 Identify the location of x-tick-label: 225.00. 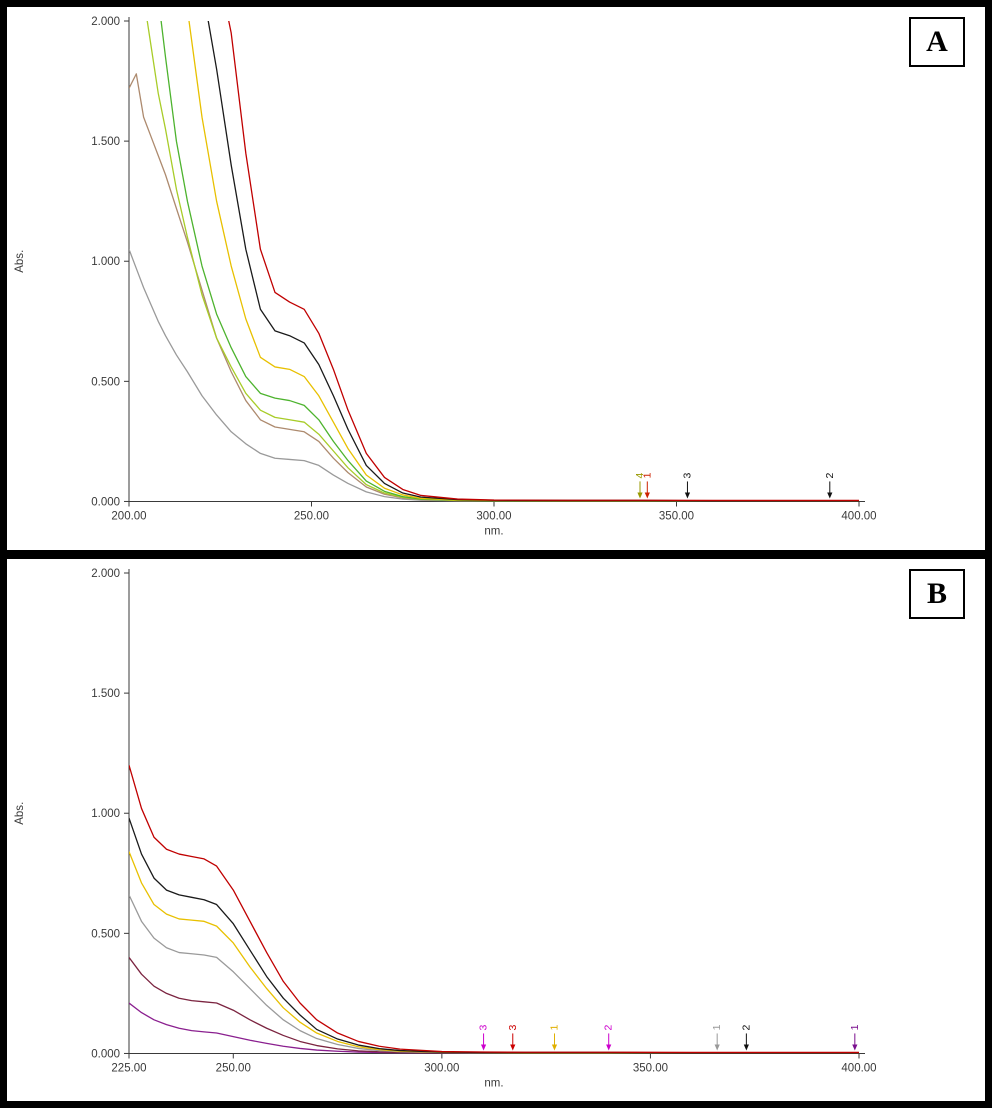
(128, 1068).